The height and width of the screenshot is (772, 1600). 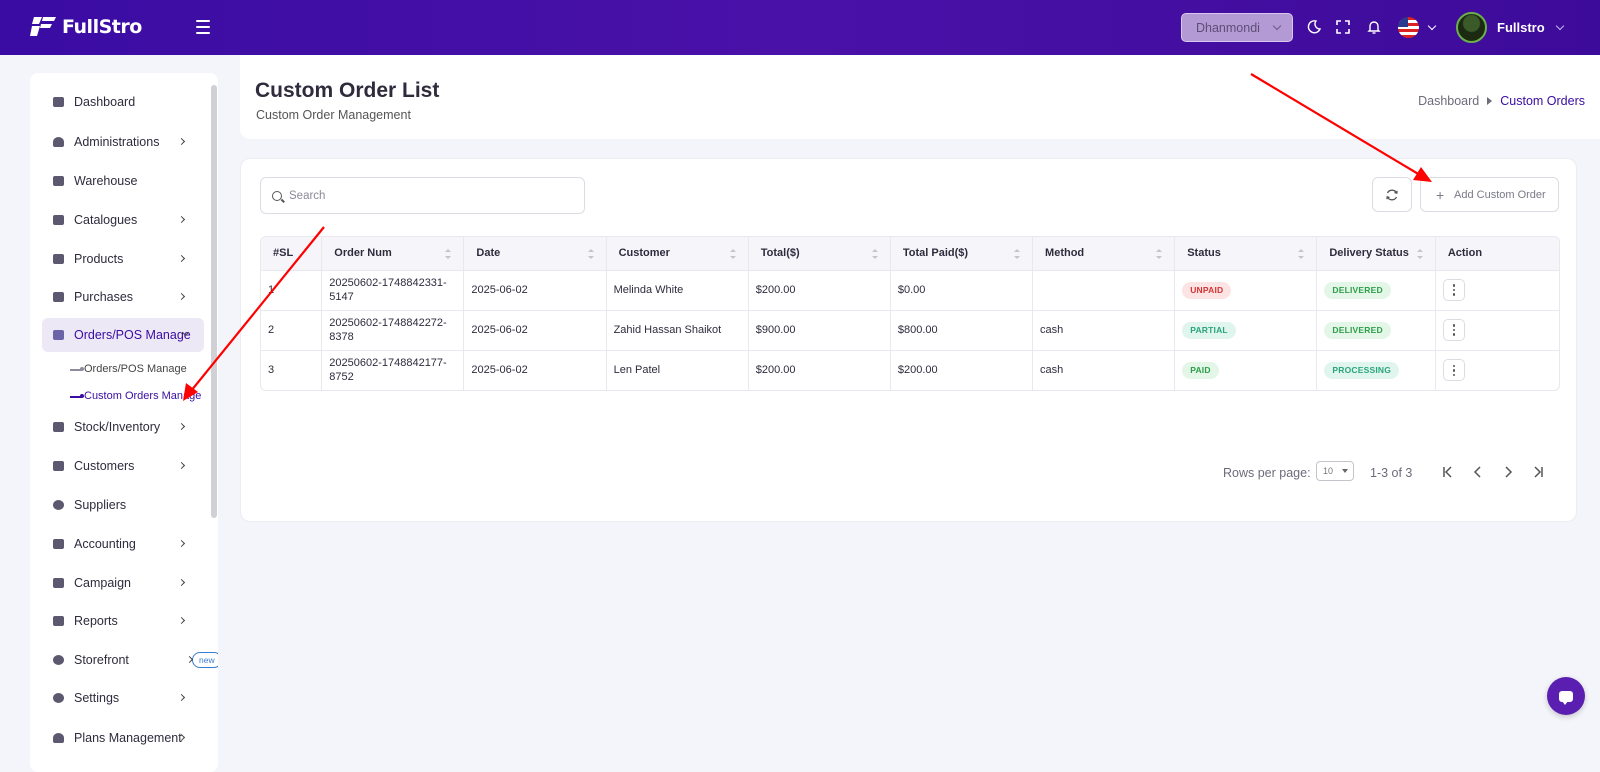 What do you see at coordinates (1508, 472) in the screenshot?
I see `next-page-icon` at bounding box center [1508, 472].